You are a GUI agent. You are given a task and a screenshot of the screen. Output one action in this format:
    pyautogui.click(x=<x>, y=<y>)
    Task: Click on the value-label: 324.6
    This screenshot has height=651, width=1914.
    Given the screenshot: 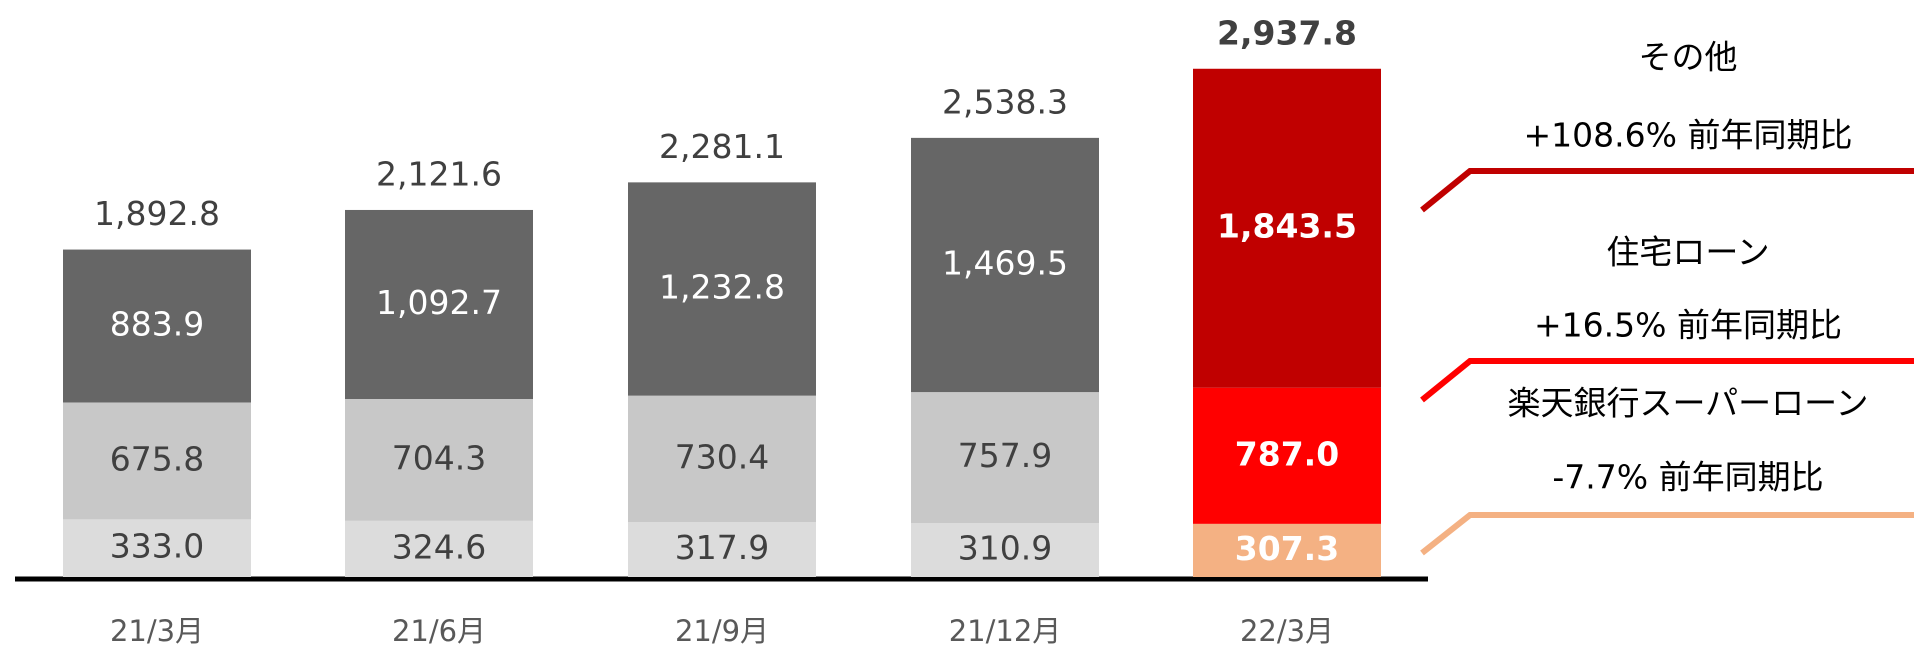 What is the action you would take?
    pyautogui.click(x=439, y=546)
    